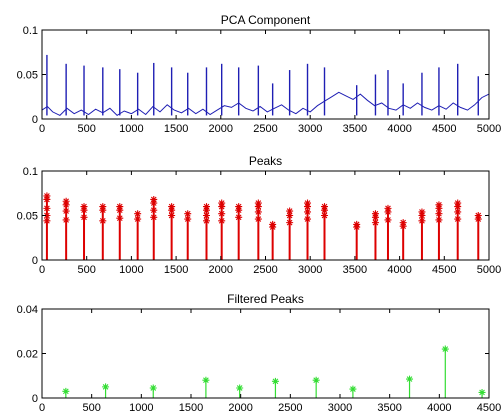 The height and width of the screenshot is (414, 503). Describe the element at coordinates (265, 104) in the screenshot. I see `series-line` at that location.